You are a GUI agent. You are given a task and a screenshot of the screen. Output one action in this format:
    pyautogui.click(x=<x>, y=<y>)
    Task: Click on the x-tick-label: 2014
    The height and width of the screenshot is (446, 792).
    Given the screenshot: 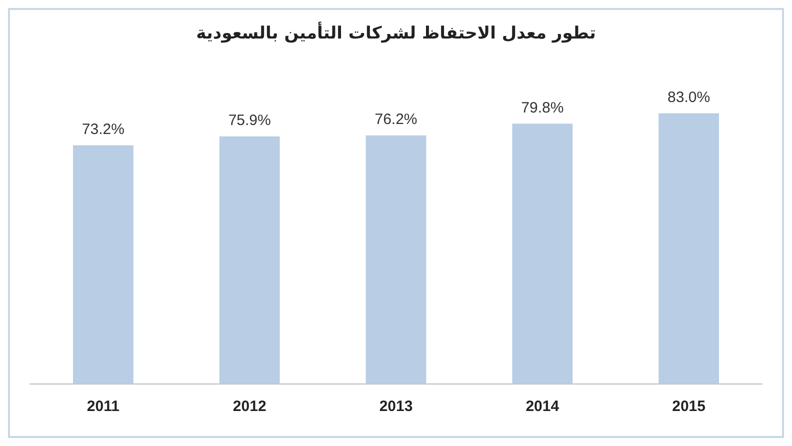 What is the action you would take?
    pyautogui.click(x=543, y=407)
    